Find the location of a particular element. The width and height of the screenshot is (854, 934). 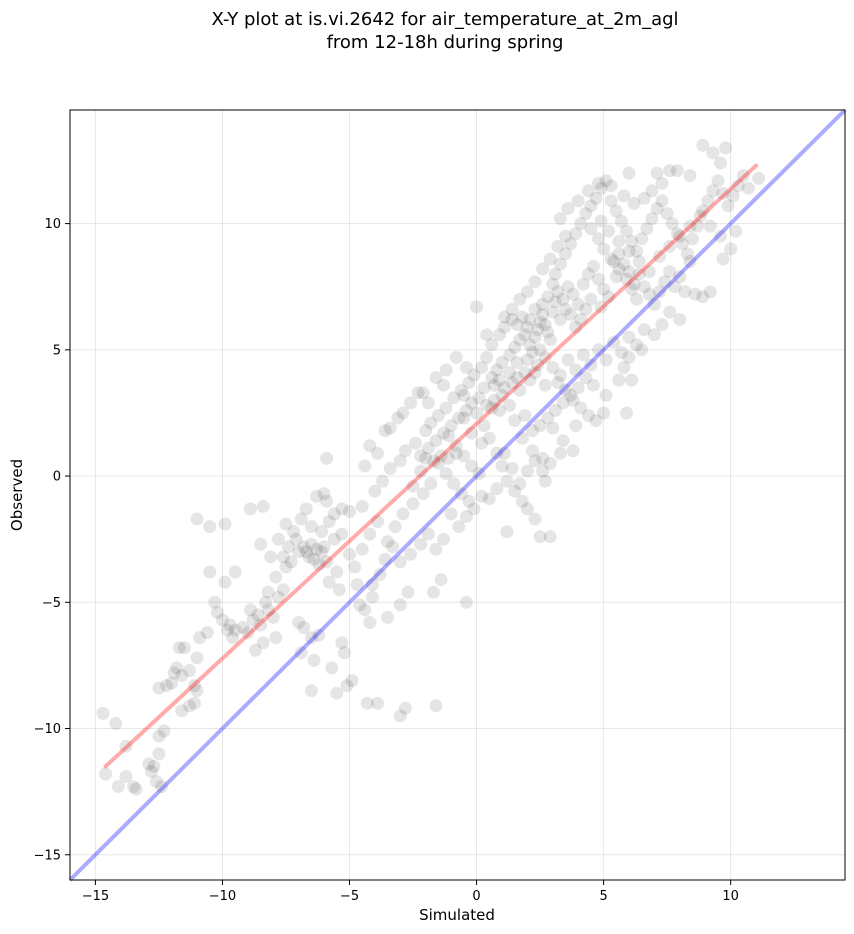

y-tick-label-1: −10 is located at coordinates (47, 729).